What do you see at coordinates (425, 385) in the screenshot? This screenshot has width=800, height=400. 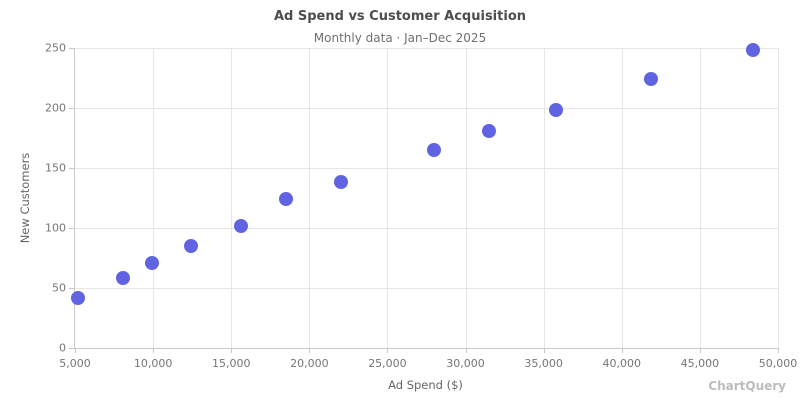 I see `x-axis-title: Ad Spend ($)` at bounding box center [425, 385].